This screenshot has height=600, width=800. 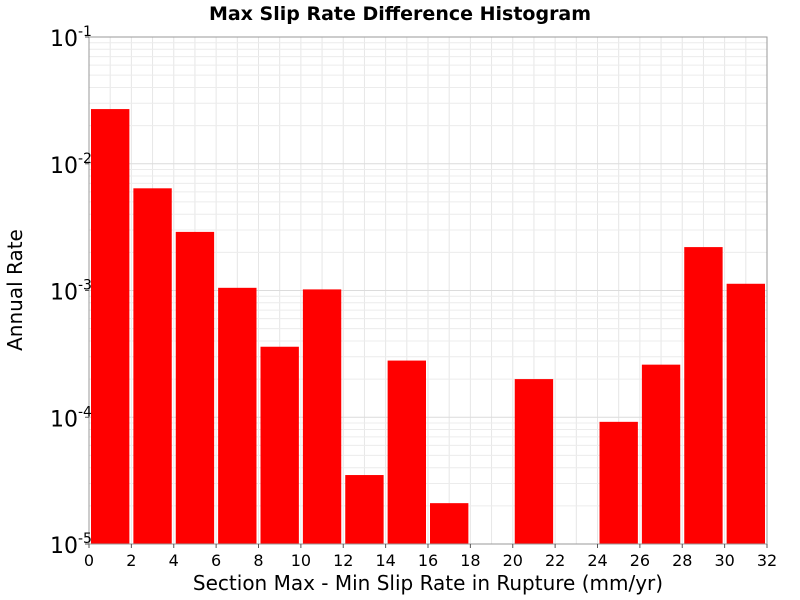 I want to click on y-tick-label: 10⁻⁵, so click(x=71, y=545).